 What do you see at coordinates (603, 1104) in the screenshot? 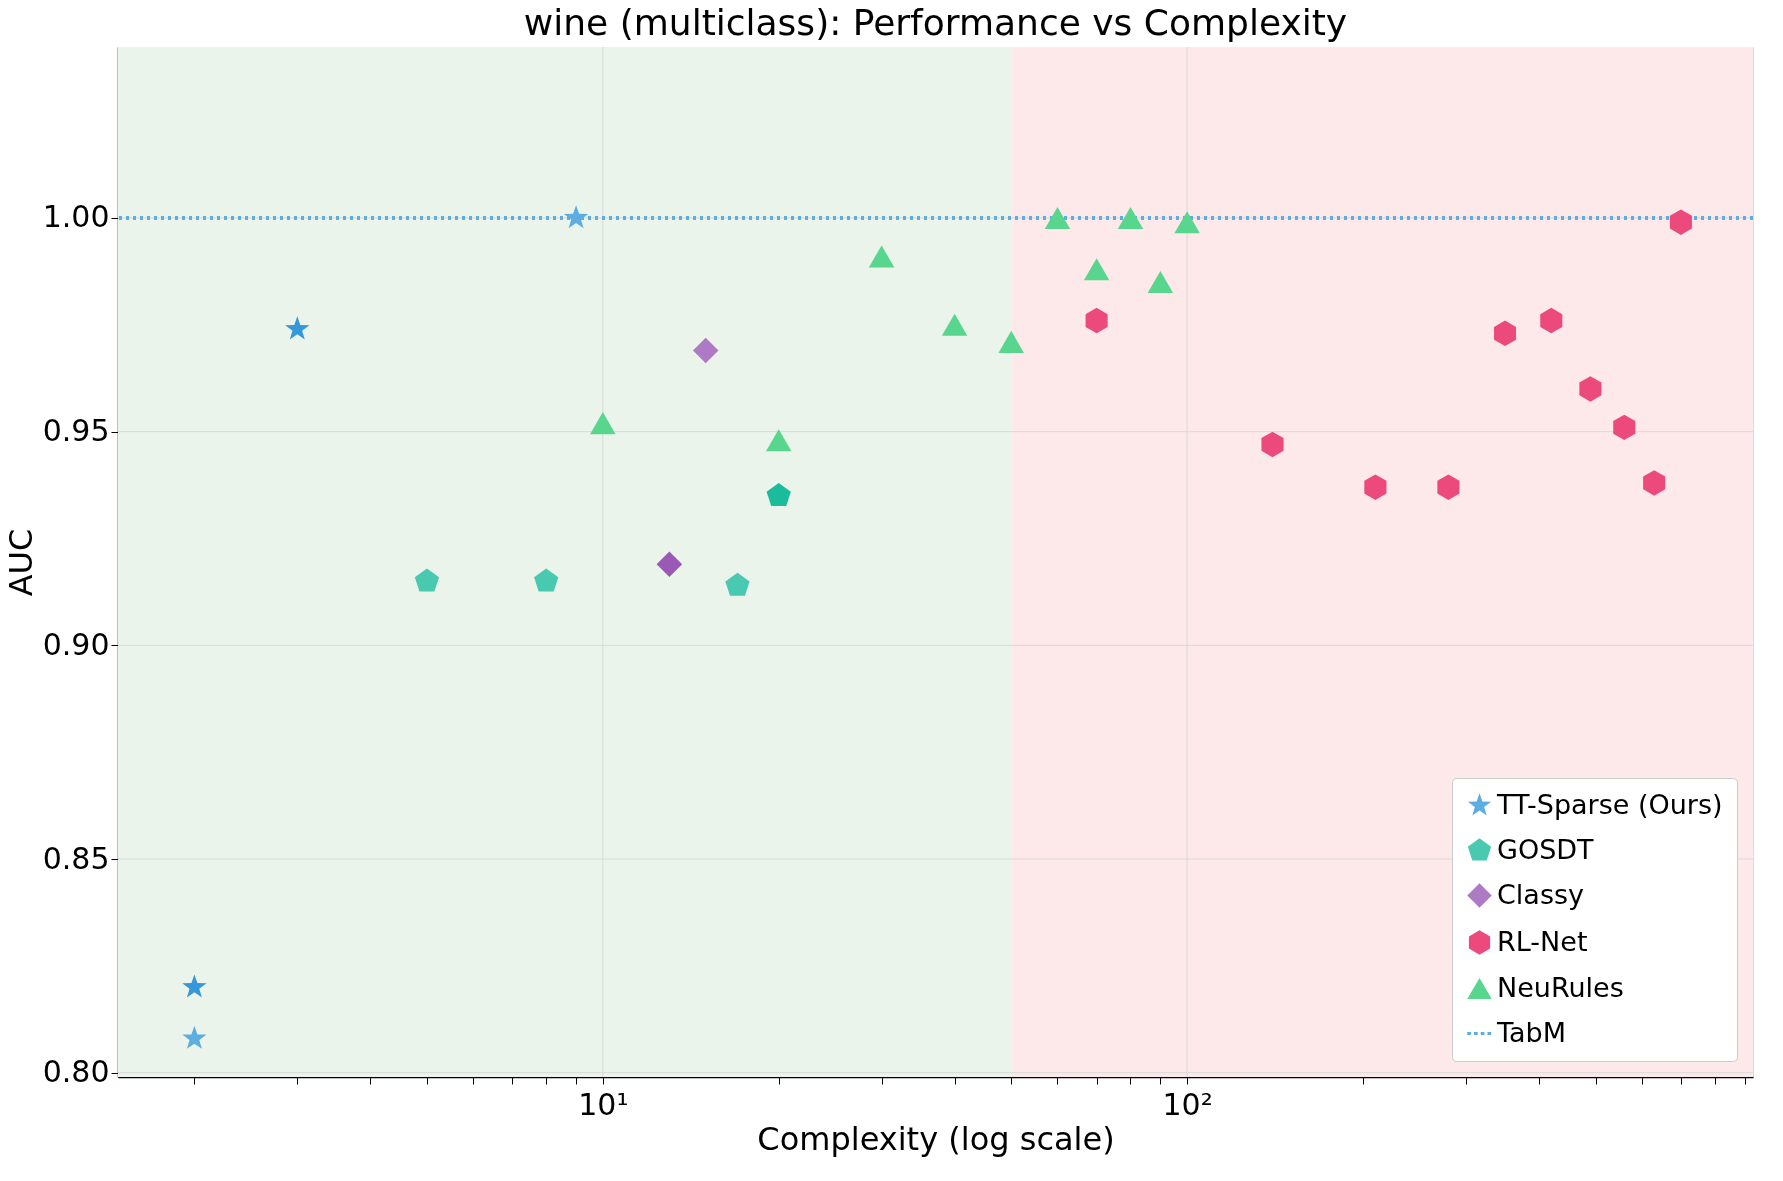
I see `x-tick-label: 10¹` at bounding box center [603, 1104].